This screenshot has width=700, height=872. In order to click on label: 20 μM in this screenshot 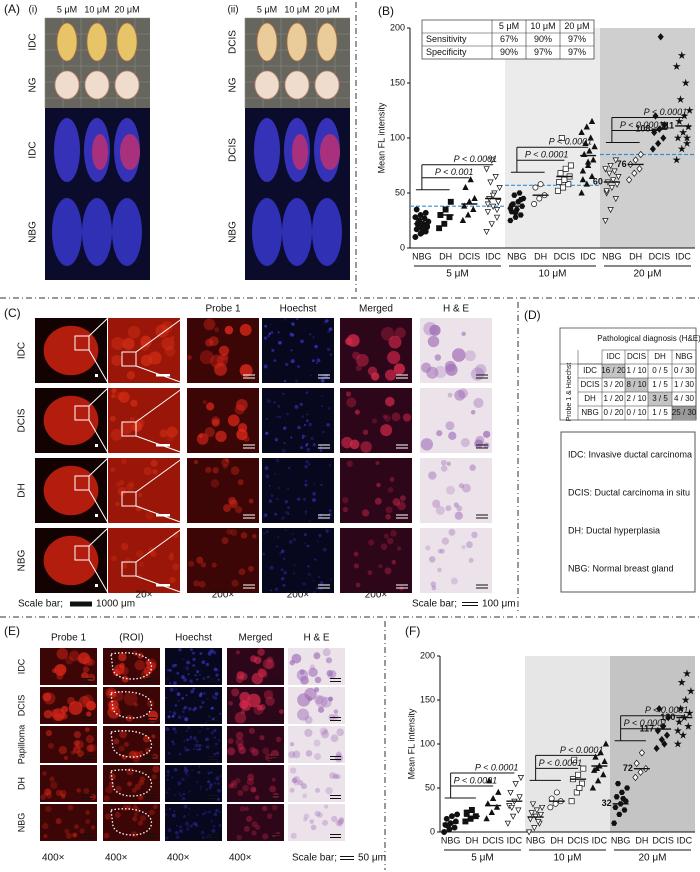, I will do `click(126, 9)`.